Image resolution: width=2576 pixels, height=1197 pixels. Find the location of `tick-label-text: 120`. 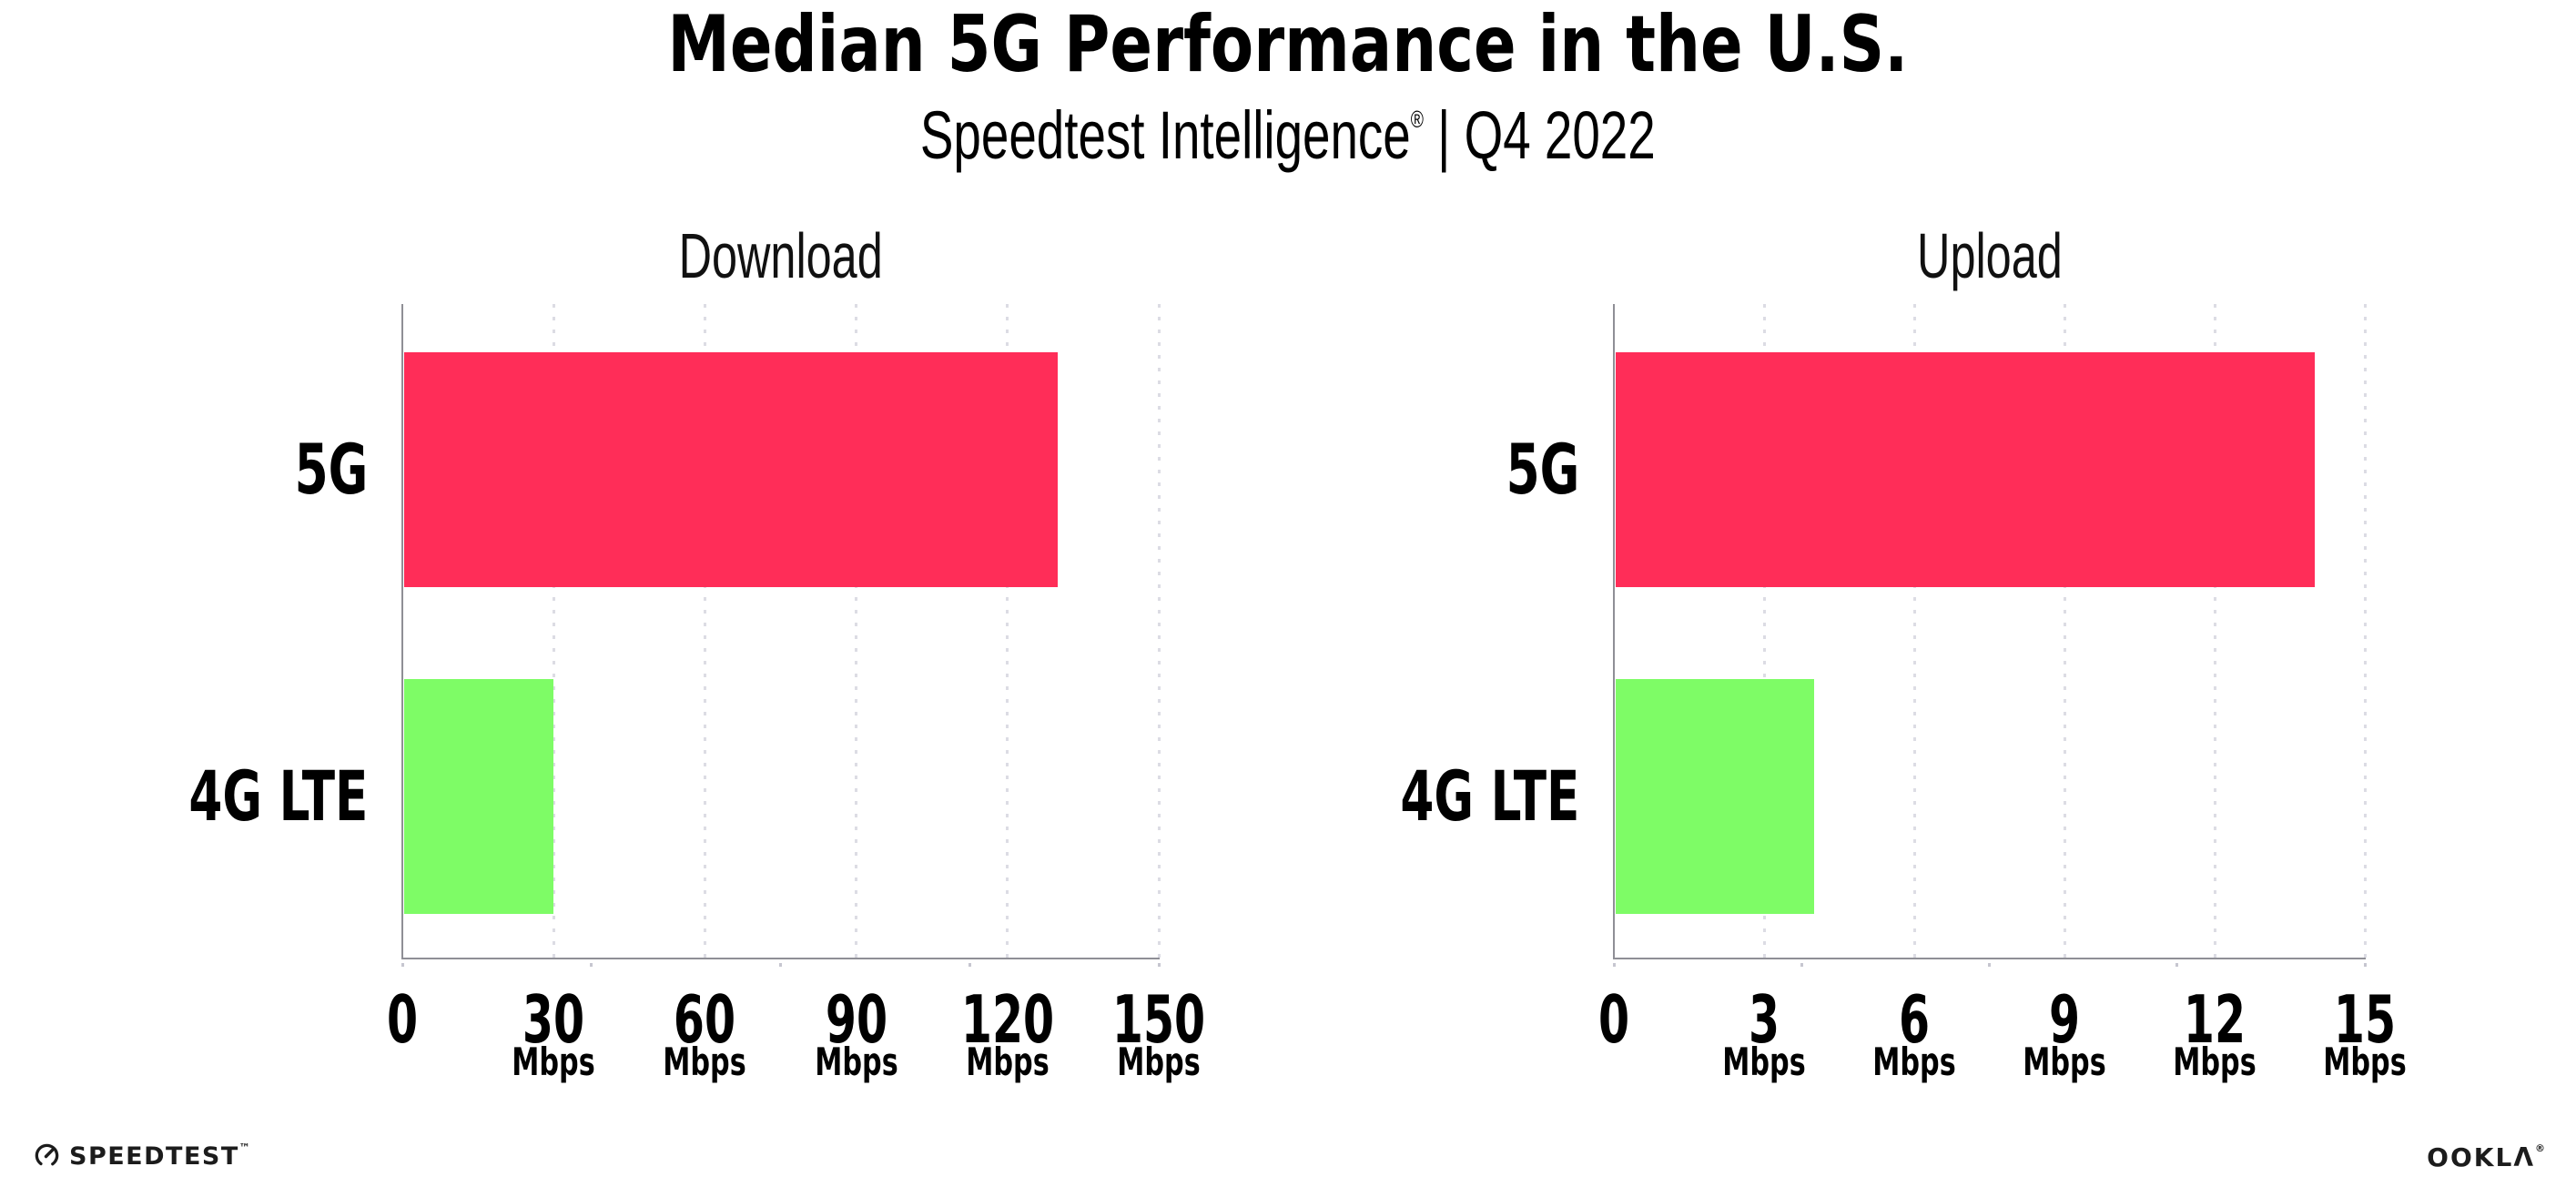

tick-label-text: 120 is located at coordinates (1007, 1020).